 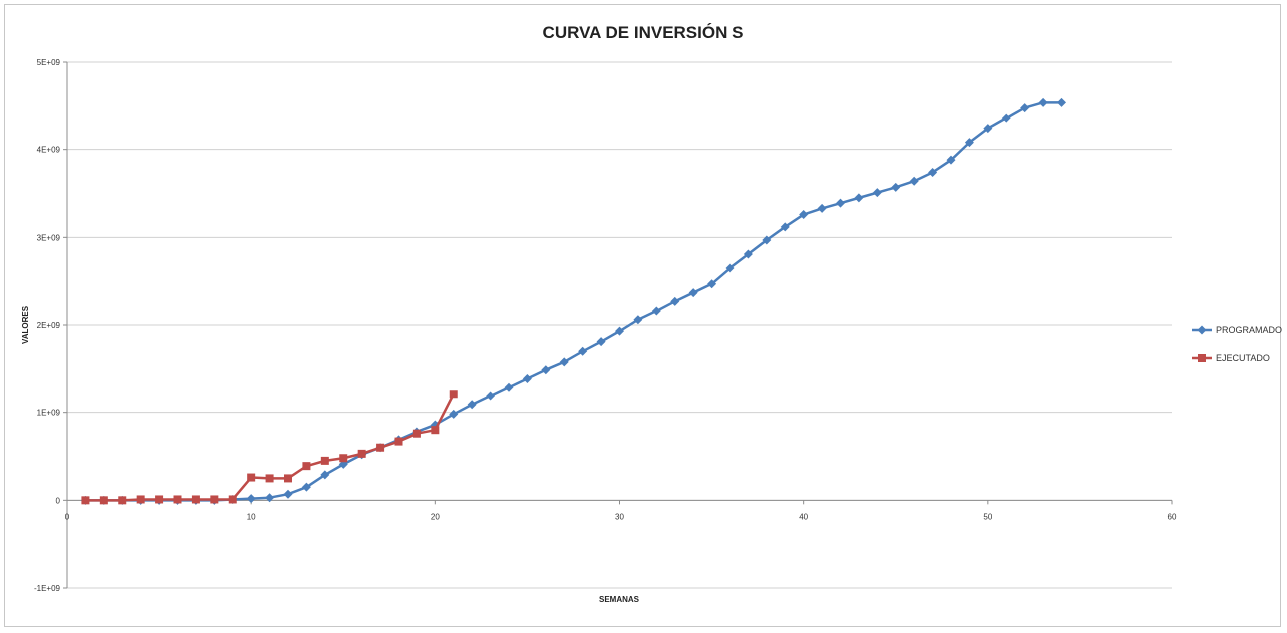 What do you see at coordinates (803, 516) in the screenshot?
I see `x-tick-label-4: 40` at bounding box center [803, 516].